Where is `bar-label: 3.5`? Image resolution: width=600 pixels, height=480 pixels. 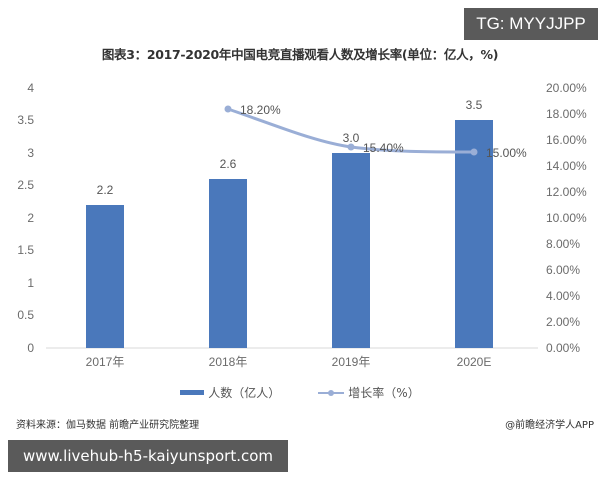
bar-label: 3.5 is located at coordinates (474, 105).